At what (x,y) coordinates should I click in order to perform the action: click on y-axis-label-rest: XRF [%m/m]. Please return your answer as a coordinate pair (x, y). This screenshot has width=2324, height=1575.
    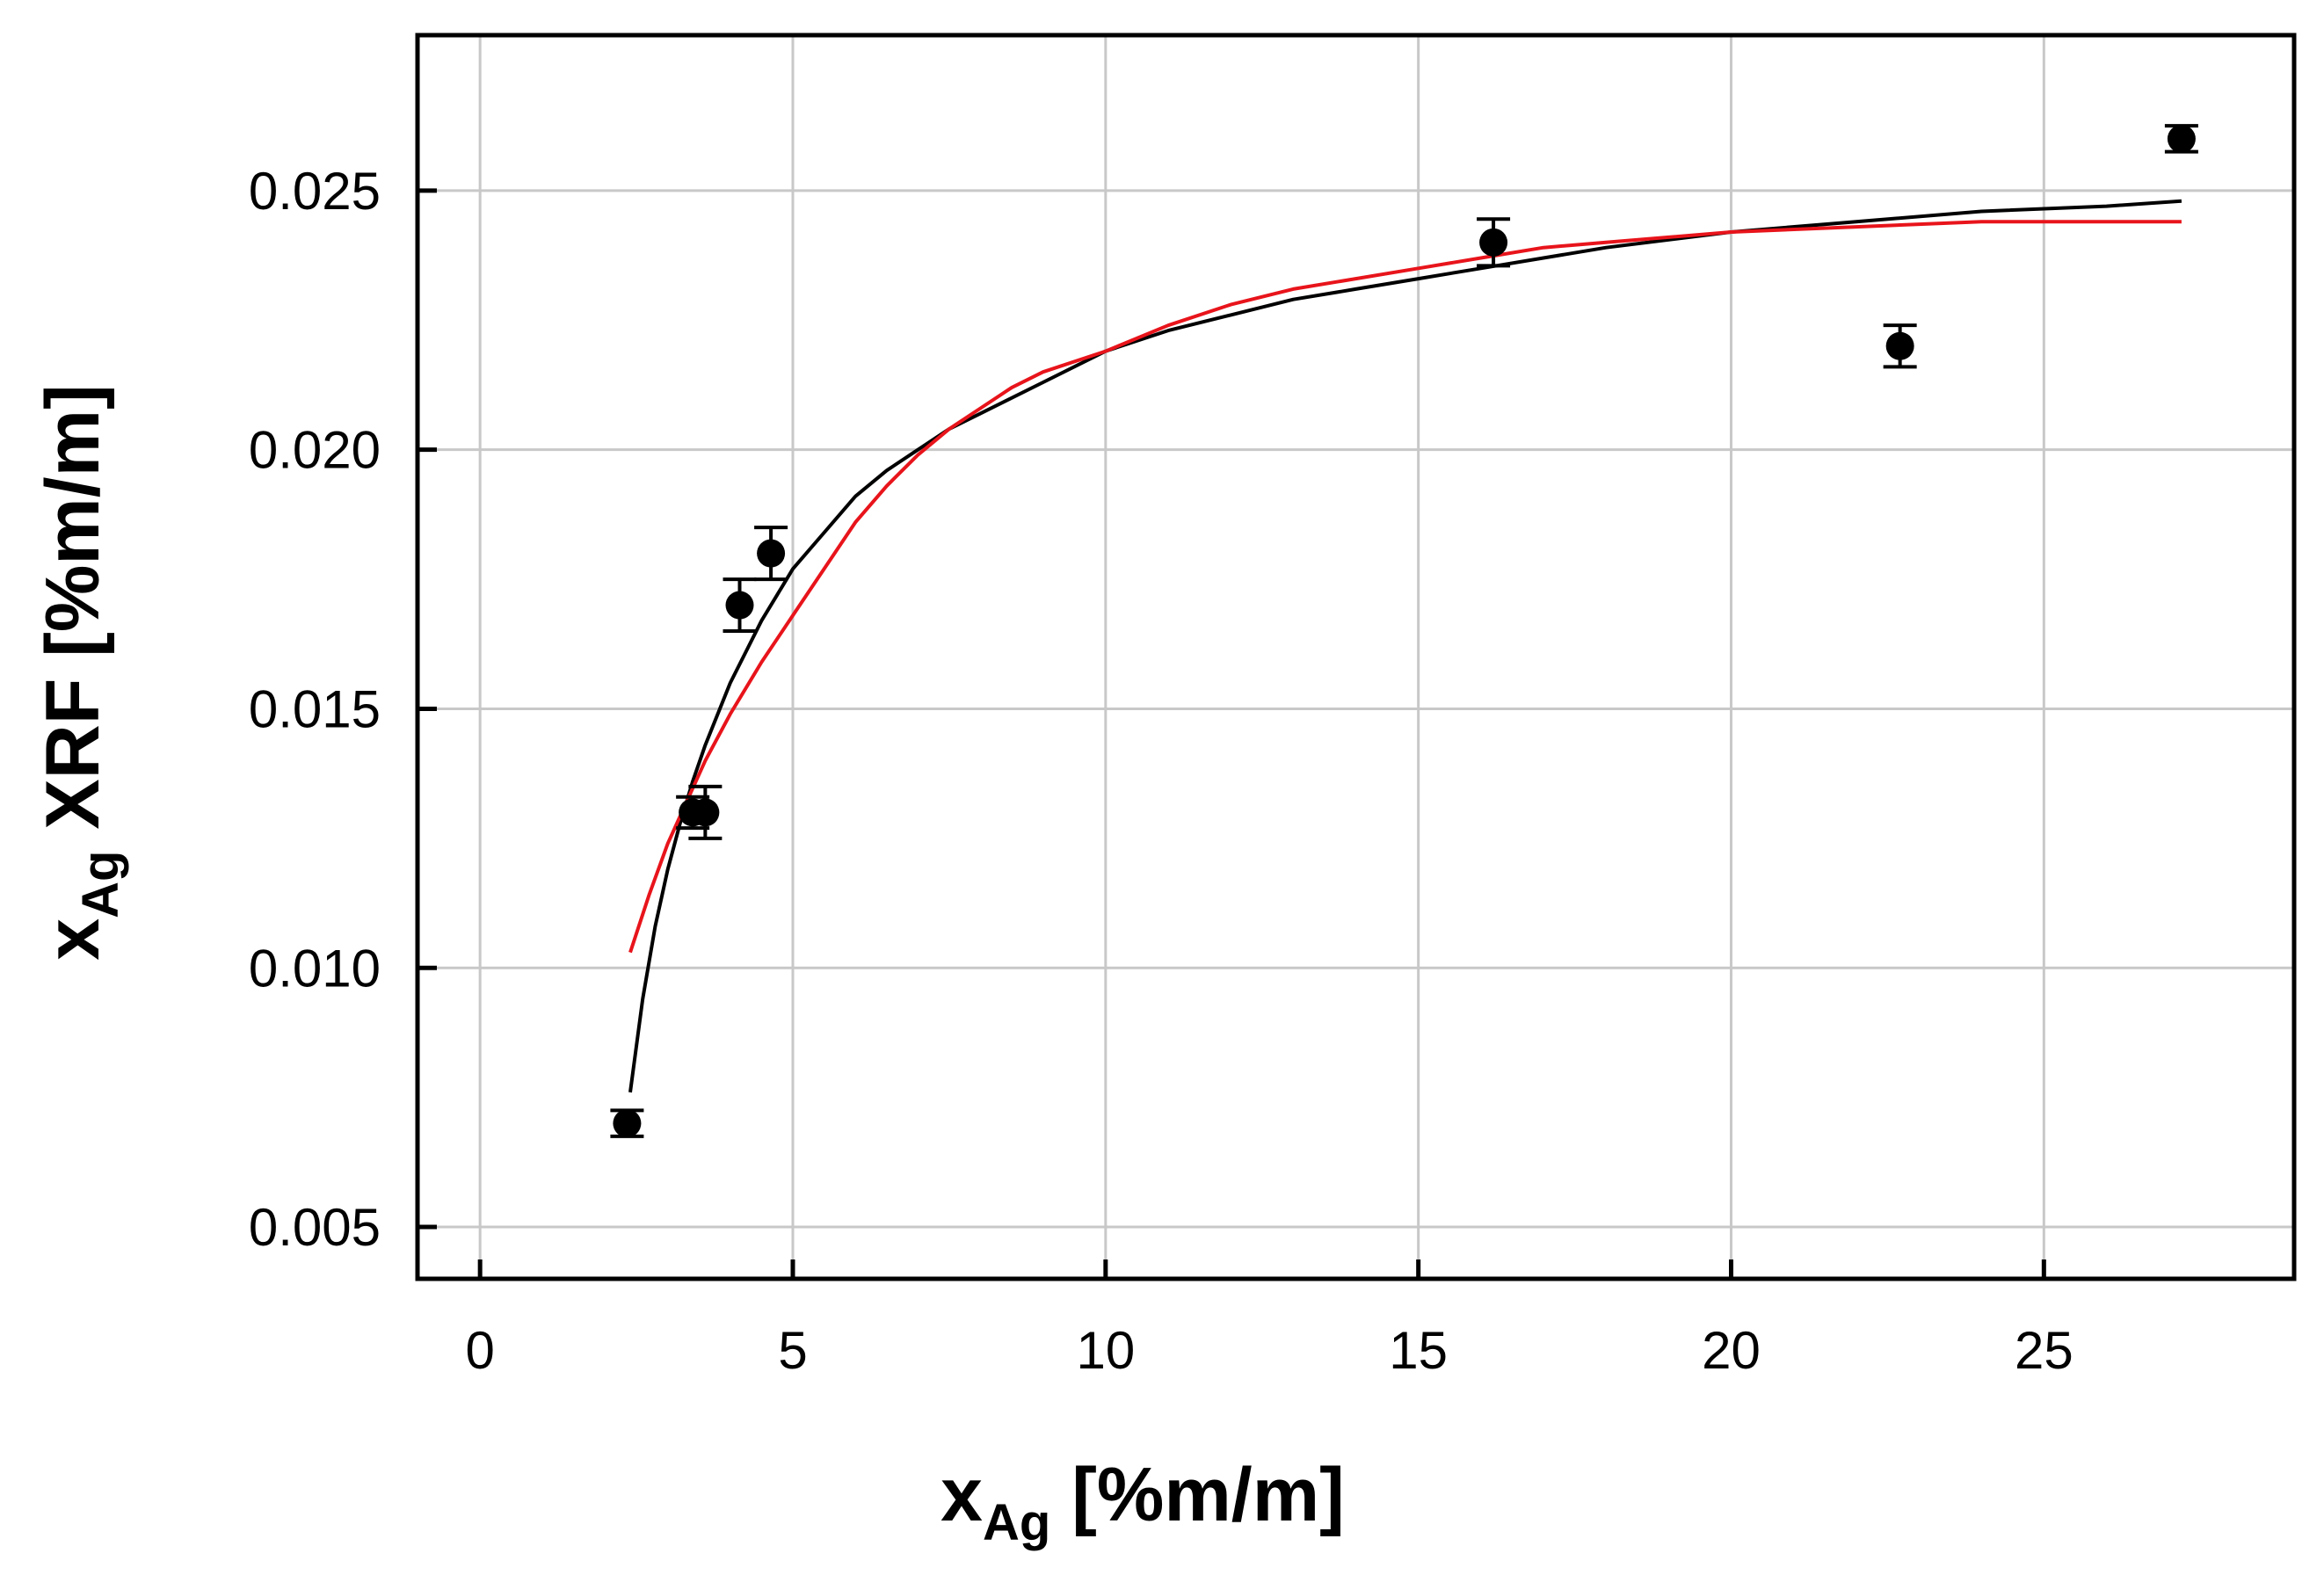
    Looking at the image, I should click on (73, 617).